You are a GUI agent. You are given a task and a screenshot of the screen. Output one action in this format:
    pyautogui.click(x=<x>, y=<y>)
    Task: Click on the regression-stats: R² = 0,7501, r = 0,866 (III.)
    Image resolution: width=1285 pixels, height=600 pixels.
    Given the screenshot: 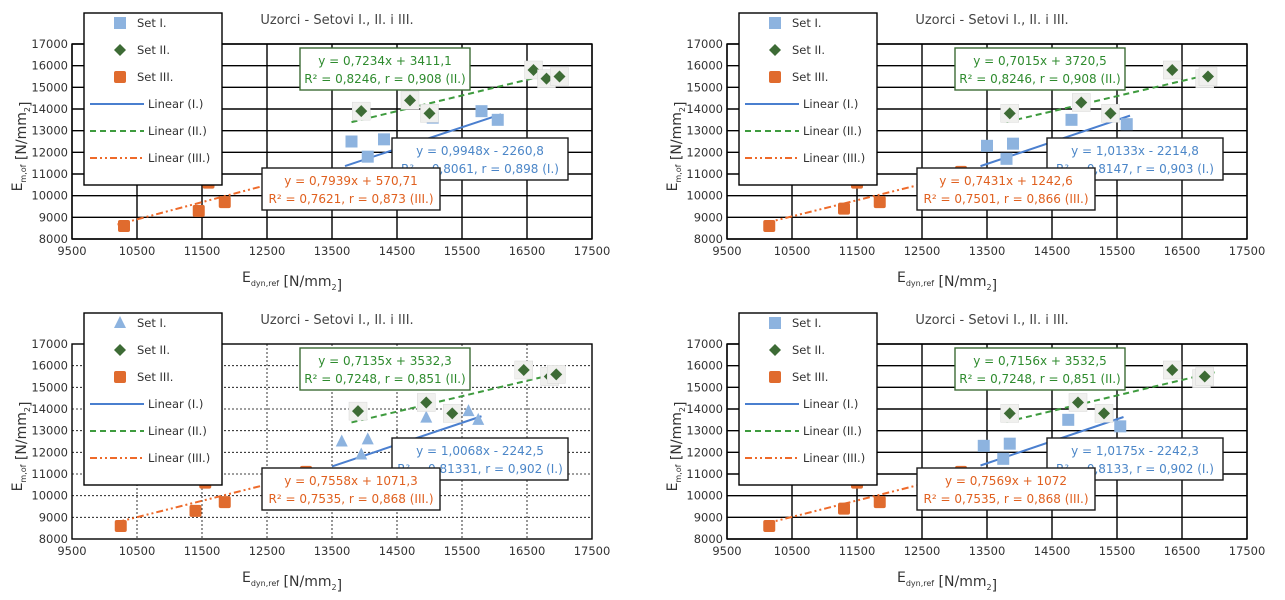 What is the action you would take?
    pyautogui.click(x=1005, y=199)
    